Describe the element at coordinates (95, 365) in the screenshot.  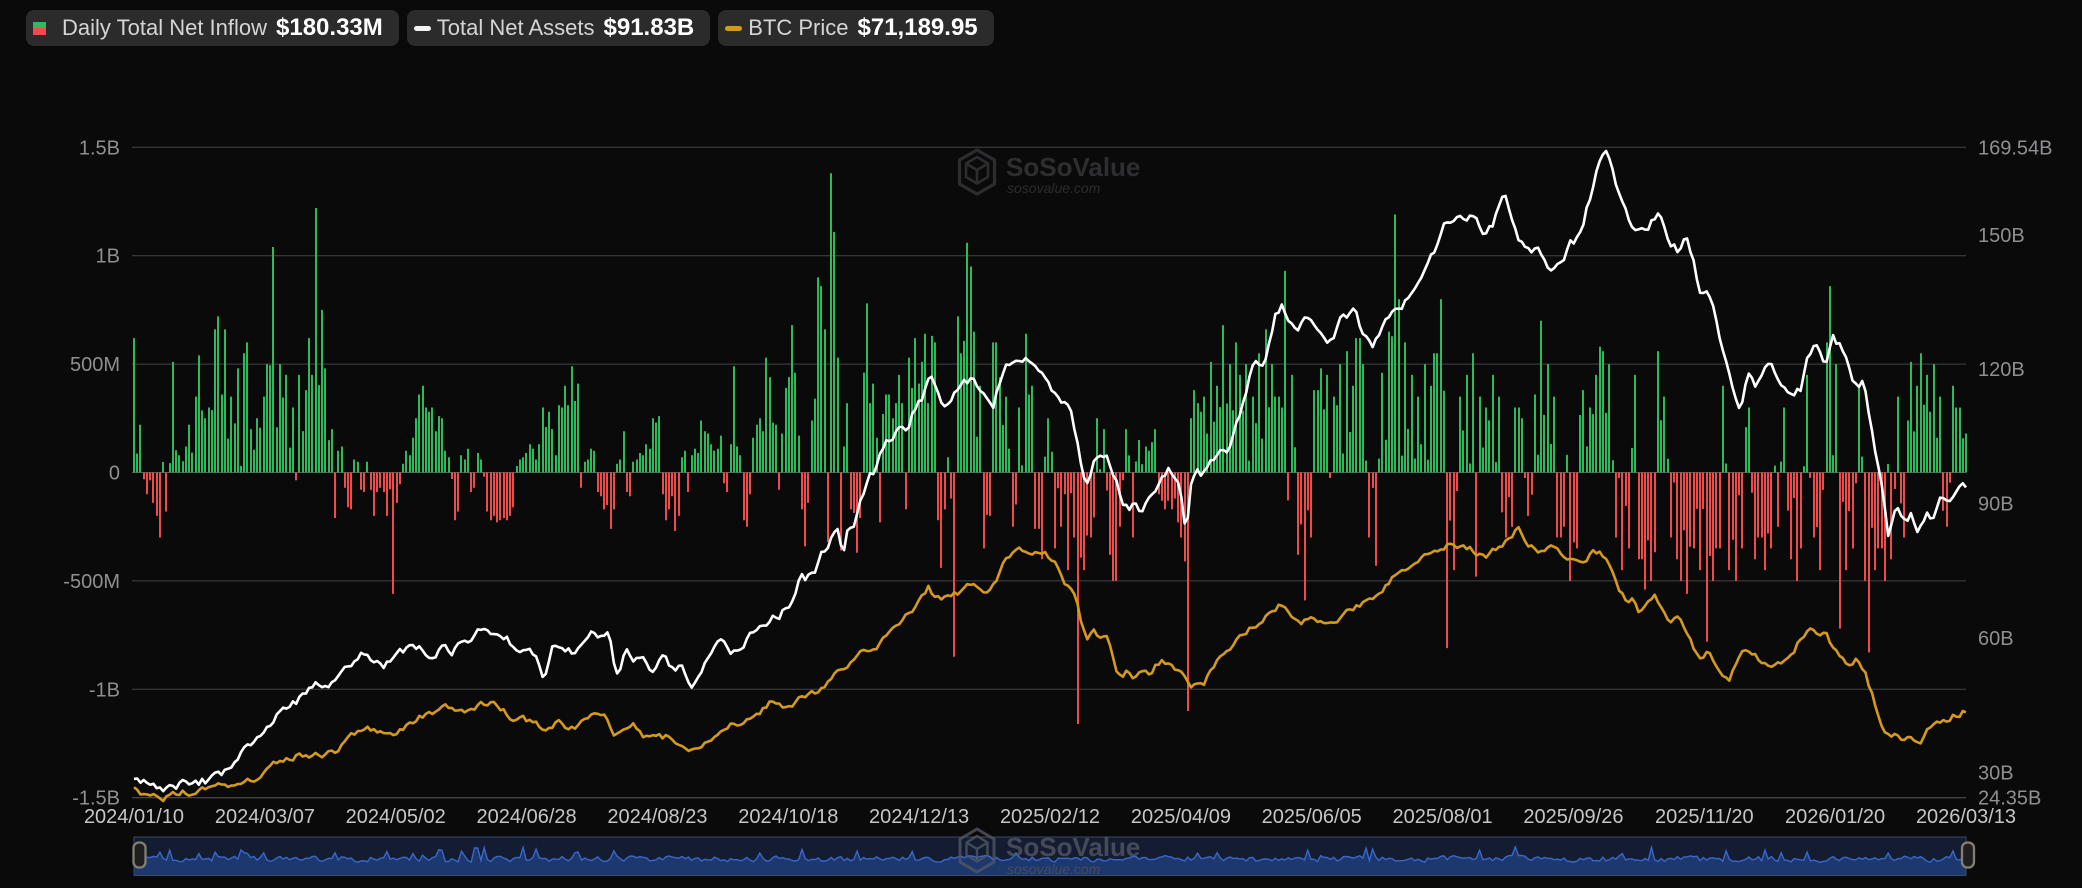
I see `svg-text: 500M` at that location.